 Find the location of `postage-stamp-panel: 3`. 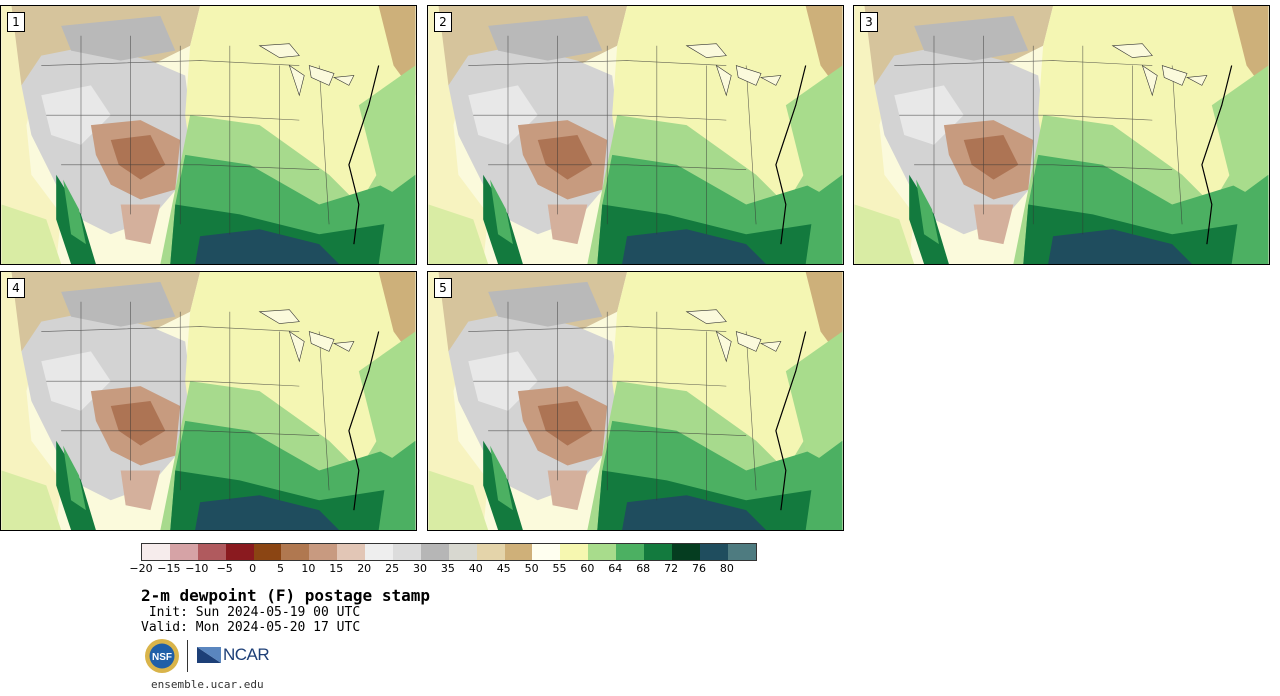

postage-stamp-panel: 3 is located at coordinates (1061, 135).